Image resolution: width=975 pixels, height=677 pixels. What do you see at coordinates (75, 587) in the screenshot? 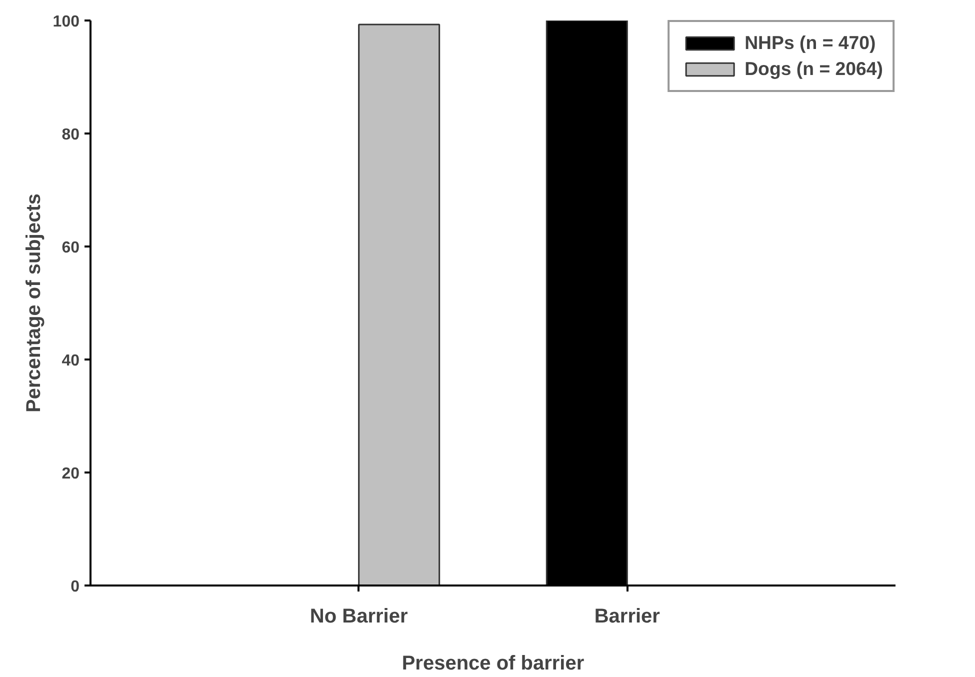
I see `y-tick-label: 0` at bounding box center [75, 587].